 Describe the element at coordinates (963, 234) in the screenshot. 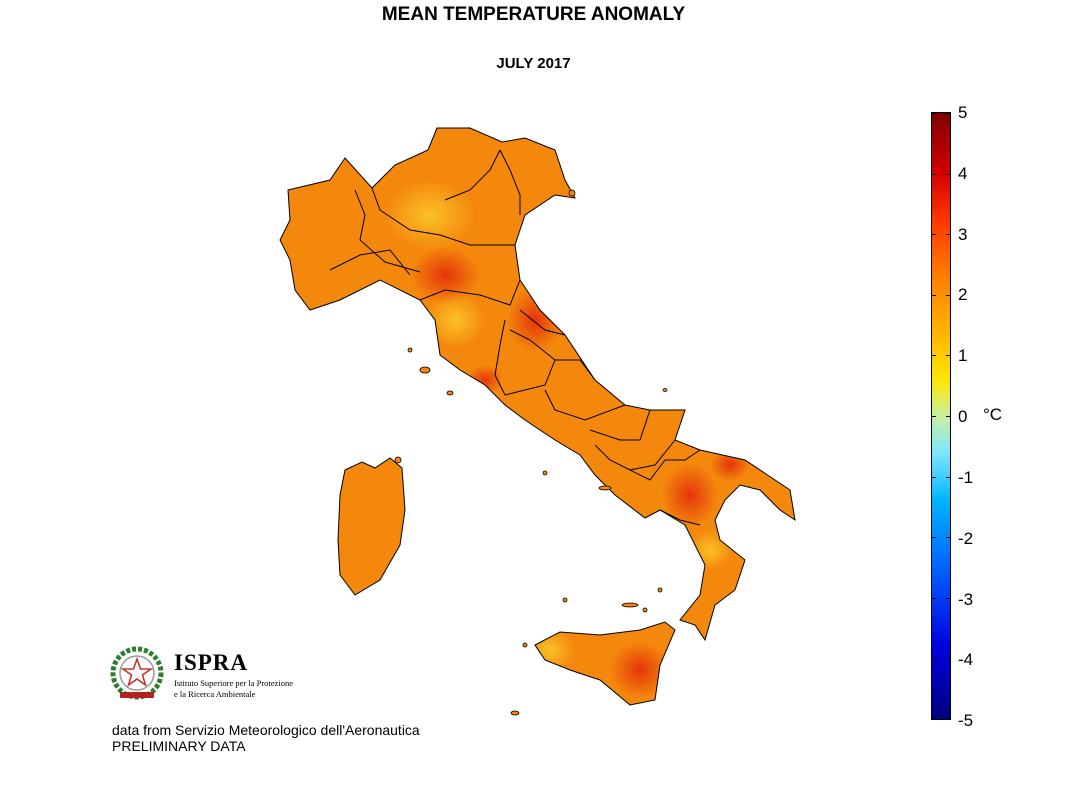

I see `colorbar-tick-label: 3` at that location.